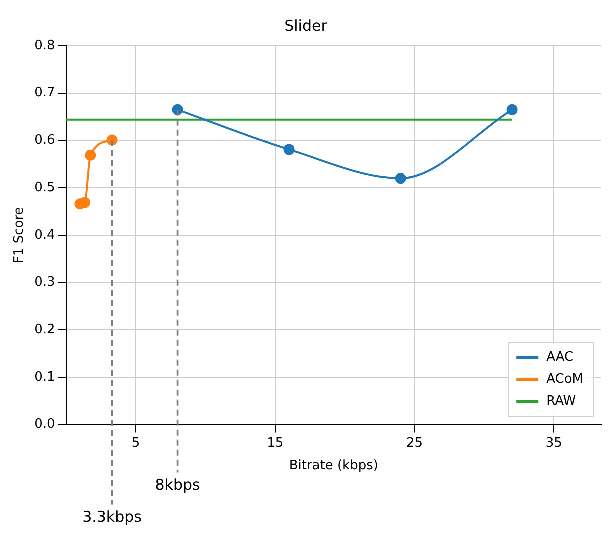 The width and height of the screenshot is (616, 559). I want to click on ref-line-label: 3.3kbps, so click(112, 517).